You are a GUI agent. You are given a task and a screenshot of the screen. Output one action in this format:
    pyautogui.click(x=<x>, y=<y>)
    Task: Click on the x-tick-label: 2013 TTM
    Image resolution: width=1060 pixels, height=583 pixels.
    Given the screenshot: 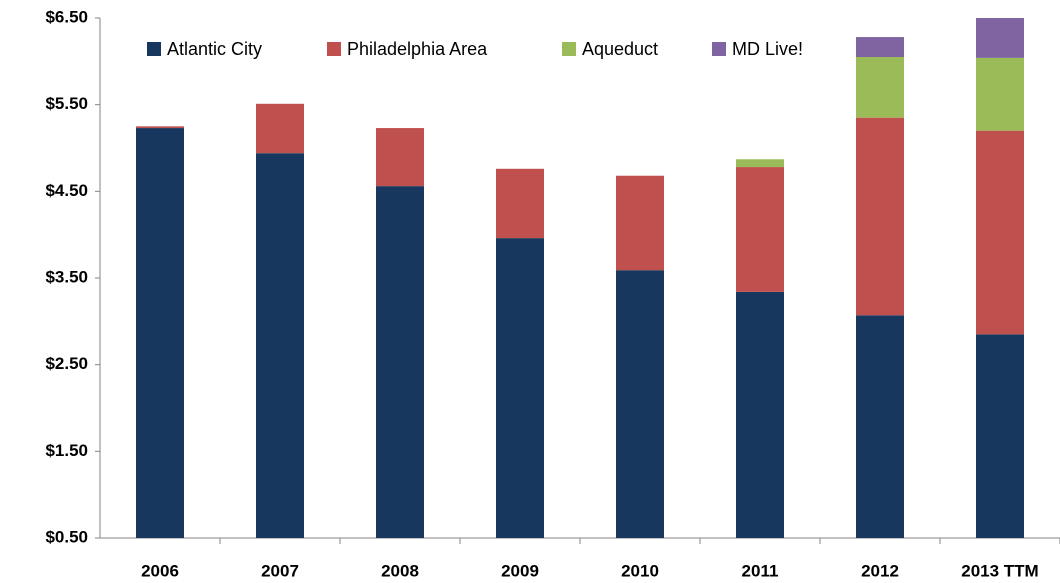 What is the action you would take?
    pyautogui.click(x=999, y=570)
    